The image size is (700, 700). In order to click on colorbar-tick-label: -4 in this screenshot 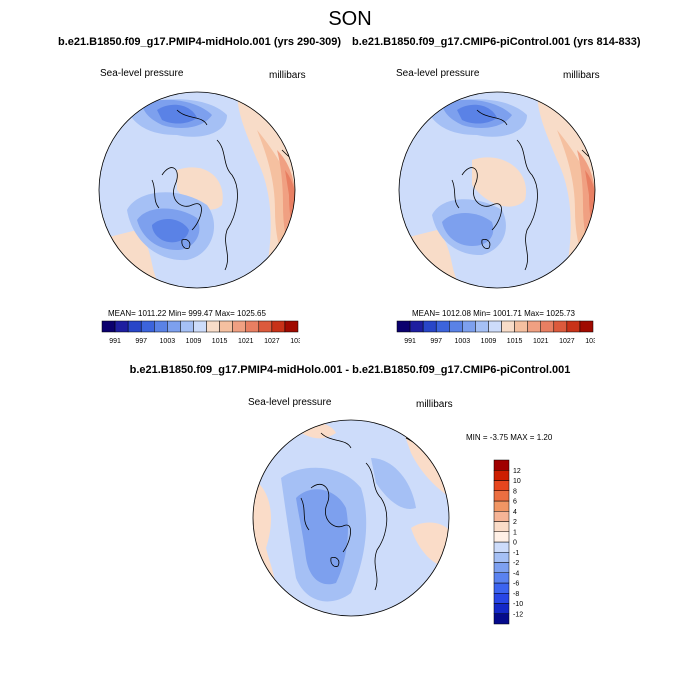, I will do `click(516, 573)`.